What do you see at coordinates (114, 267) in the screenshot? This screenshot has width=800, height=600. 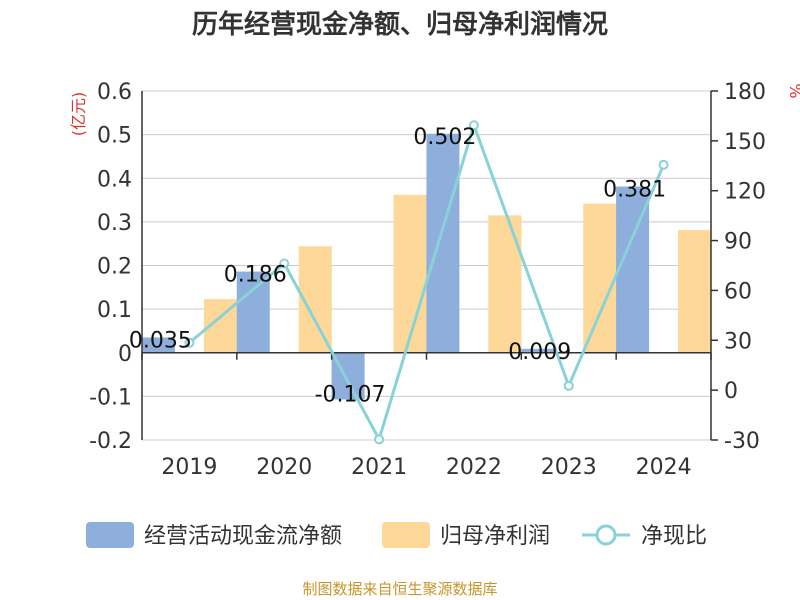 I see `left-tick-label: 0.2` at bounding box center [114, 267].